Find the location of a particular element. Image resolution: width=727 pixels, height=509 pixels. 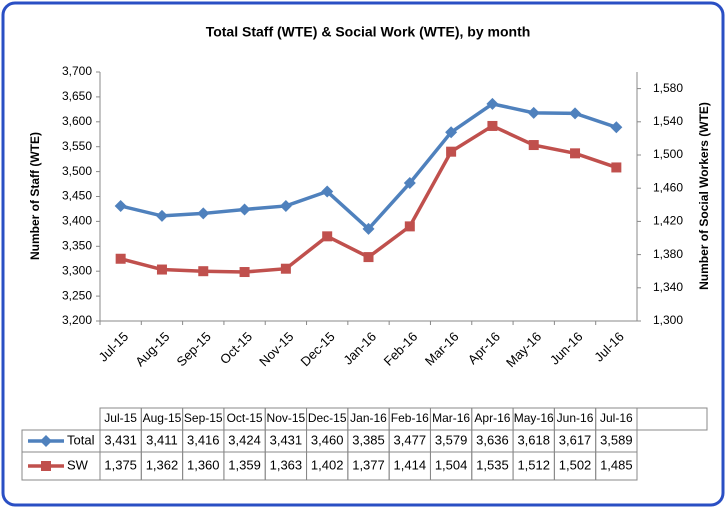

table-header: Aug-15 is located at coordinates (162, 418).